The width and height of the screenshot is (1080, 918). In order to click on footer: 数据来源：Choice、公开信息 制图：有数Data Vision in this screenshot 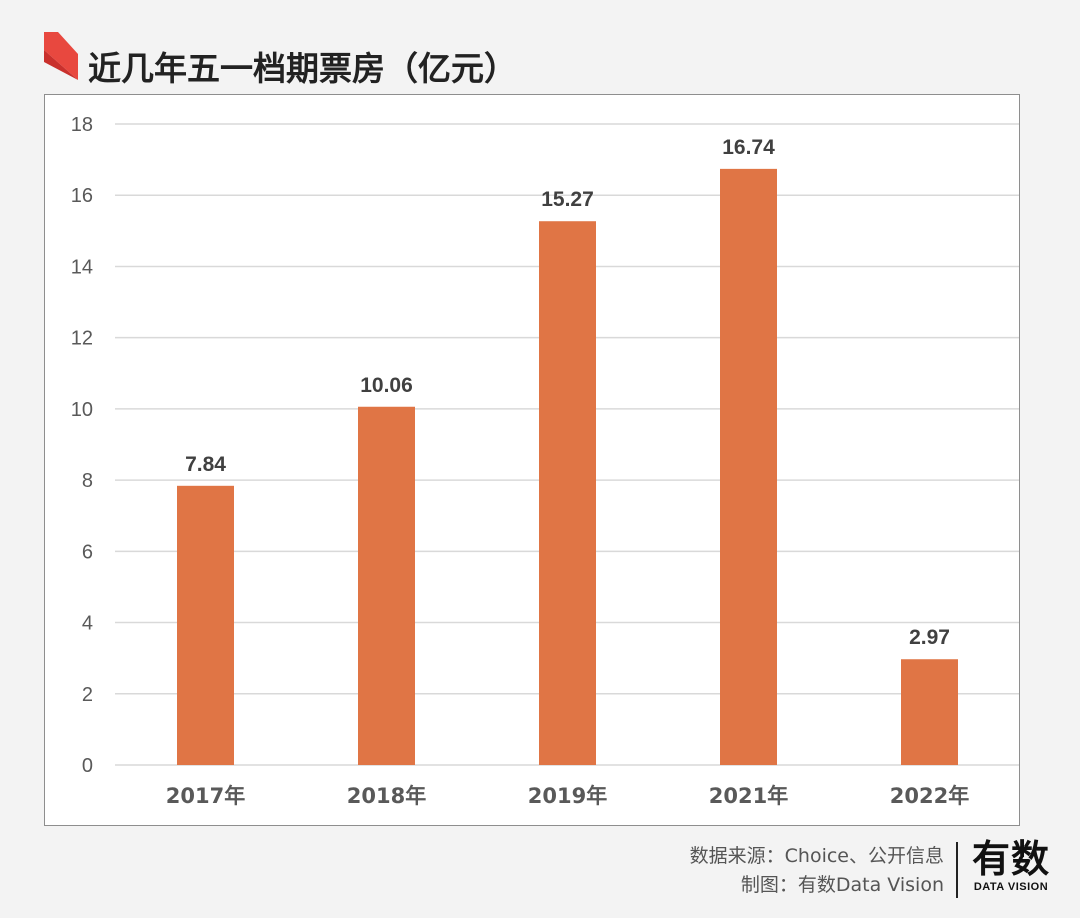, I will do `click(817, 871)`.